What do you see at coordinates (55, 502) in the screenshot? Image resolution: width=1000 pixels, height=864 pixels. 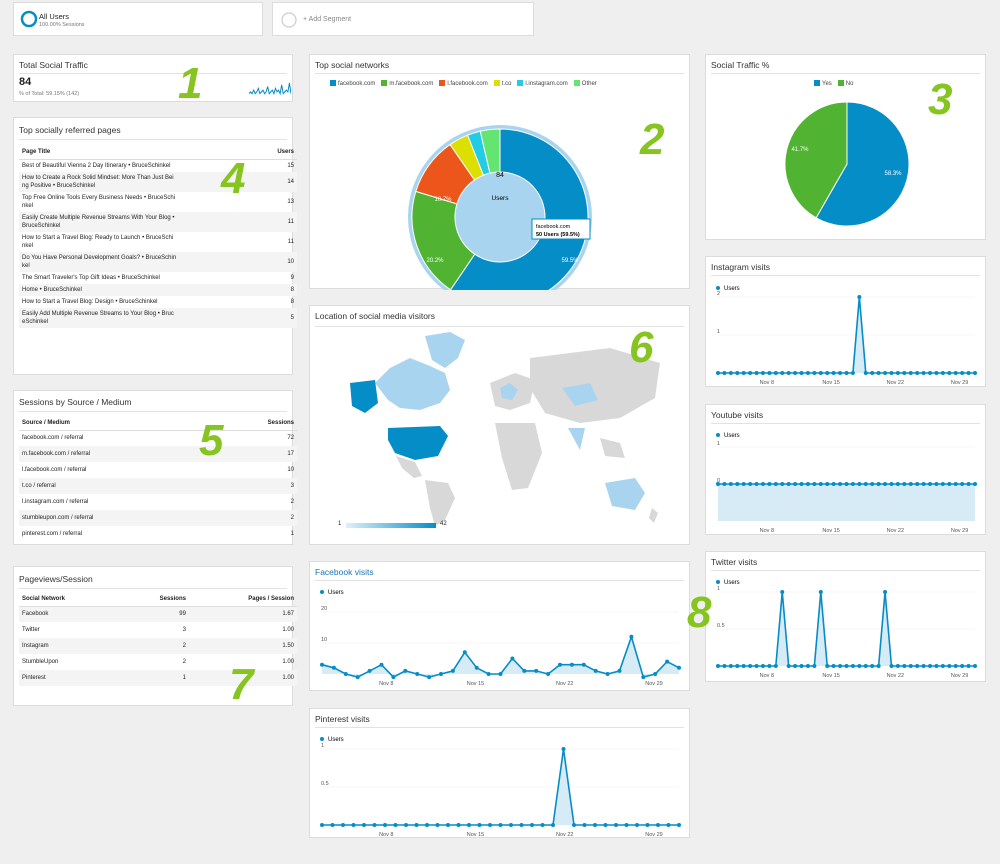 I see `source-cell: l.instagram.com / referral` at bounding box center [55, 502].